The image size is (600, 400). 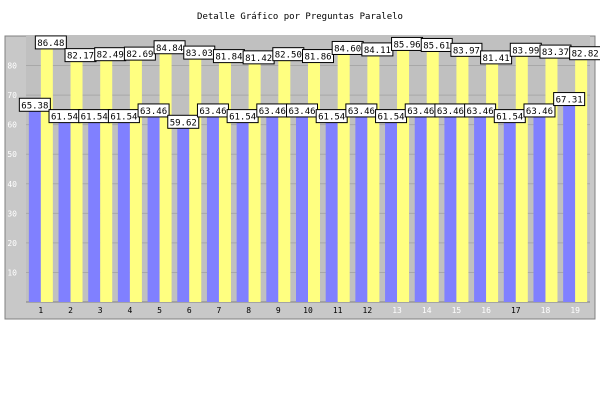 What do you see at coordinates (12, 213) in the screenshot?
I see `y-tick-label: 30` at bounding box center [12, 213].